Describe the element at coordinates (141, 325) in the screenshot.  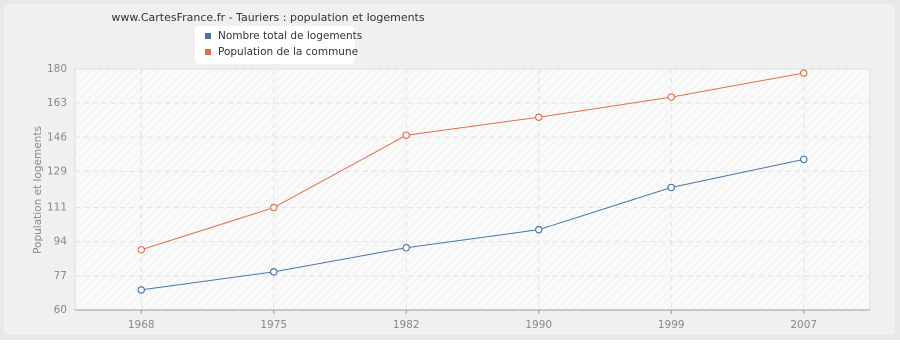
I see `x-tick-label: 1968` at that location.